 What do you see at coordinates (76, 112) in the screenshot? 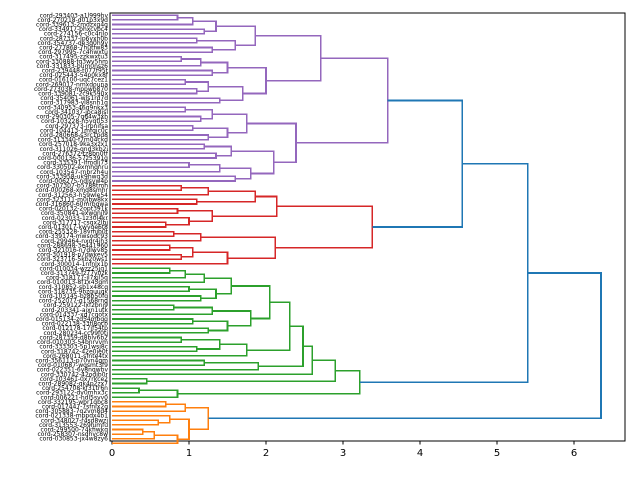
I see `leaf-label: cord-341037-jpca8jsl` at bounding box center [76, 112].